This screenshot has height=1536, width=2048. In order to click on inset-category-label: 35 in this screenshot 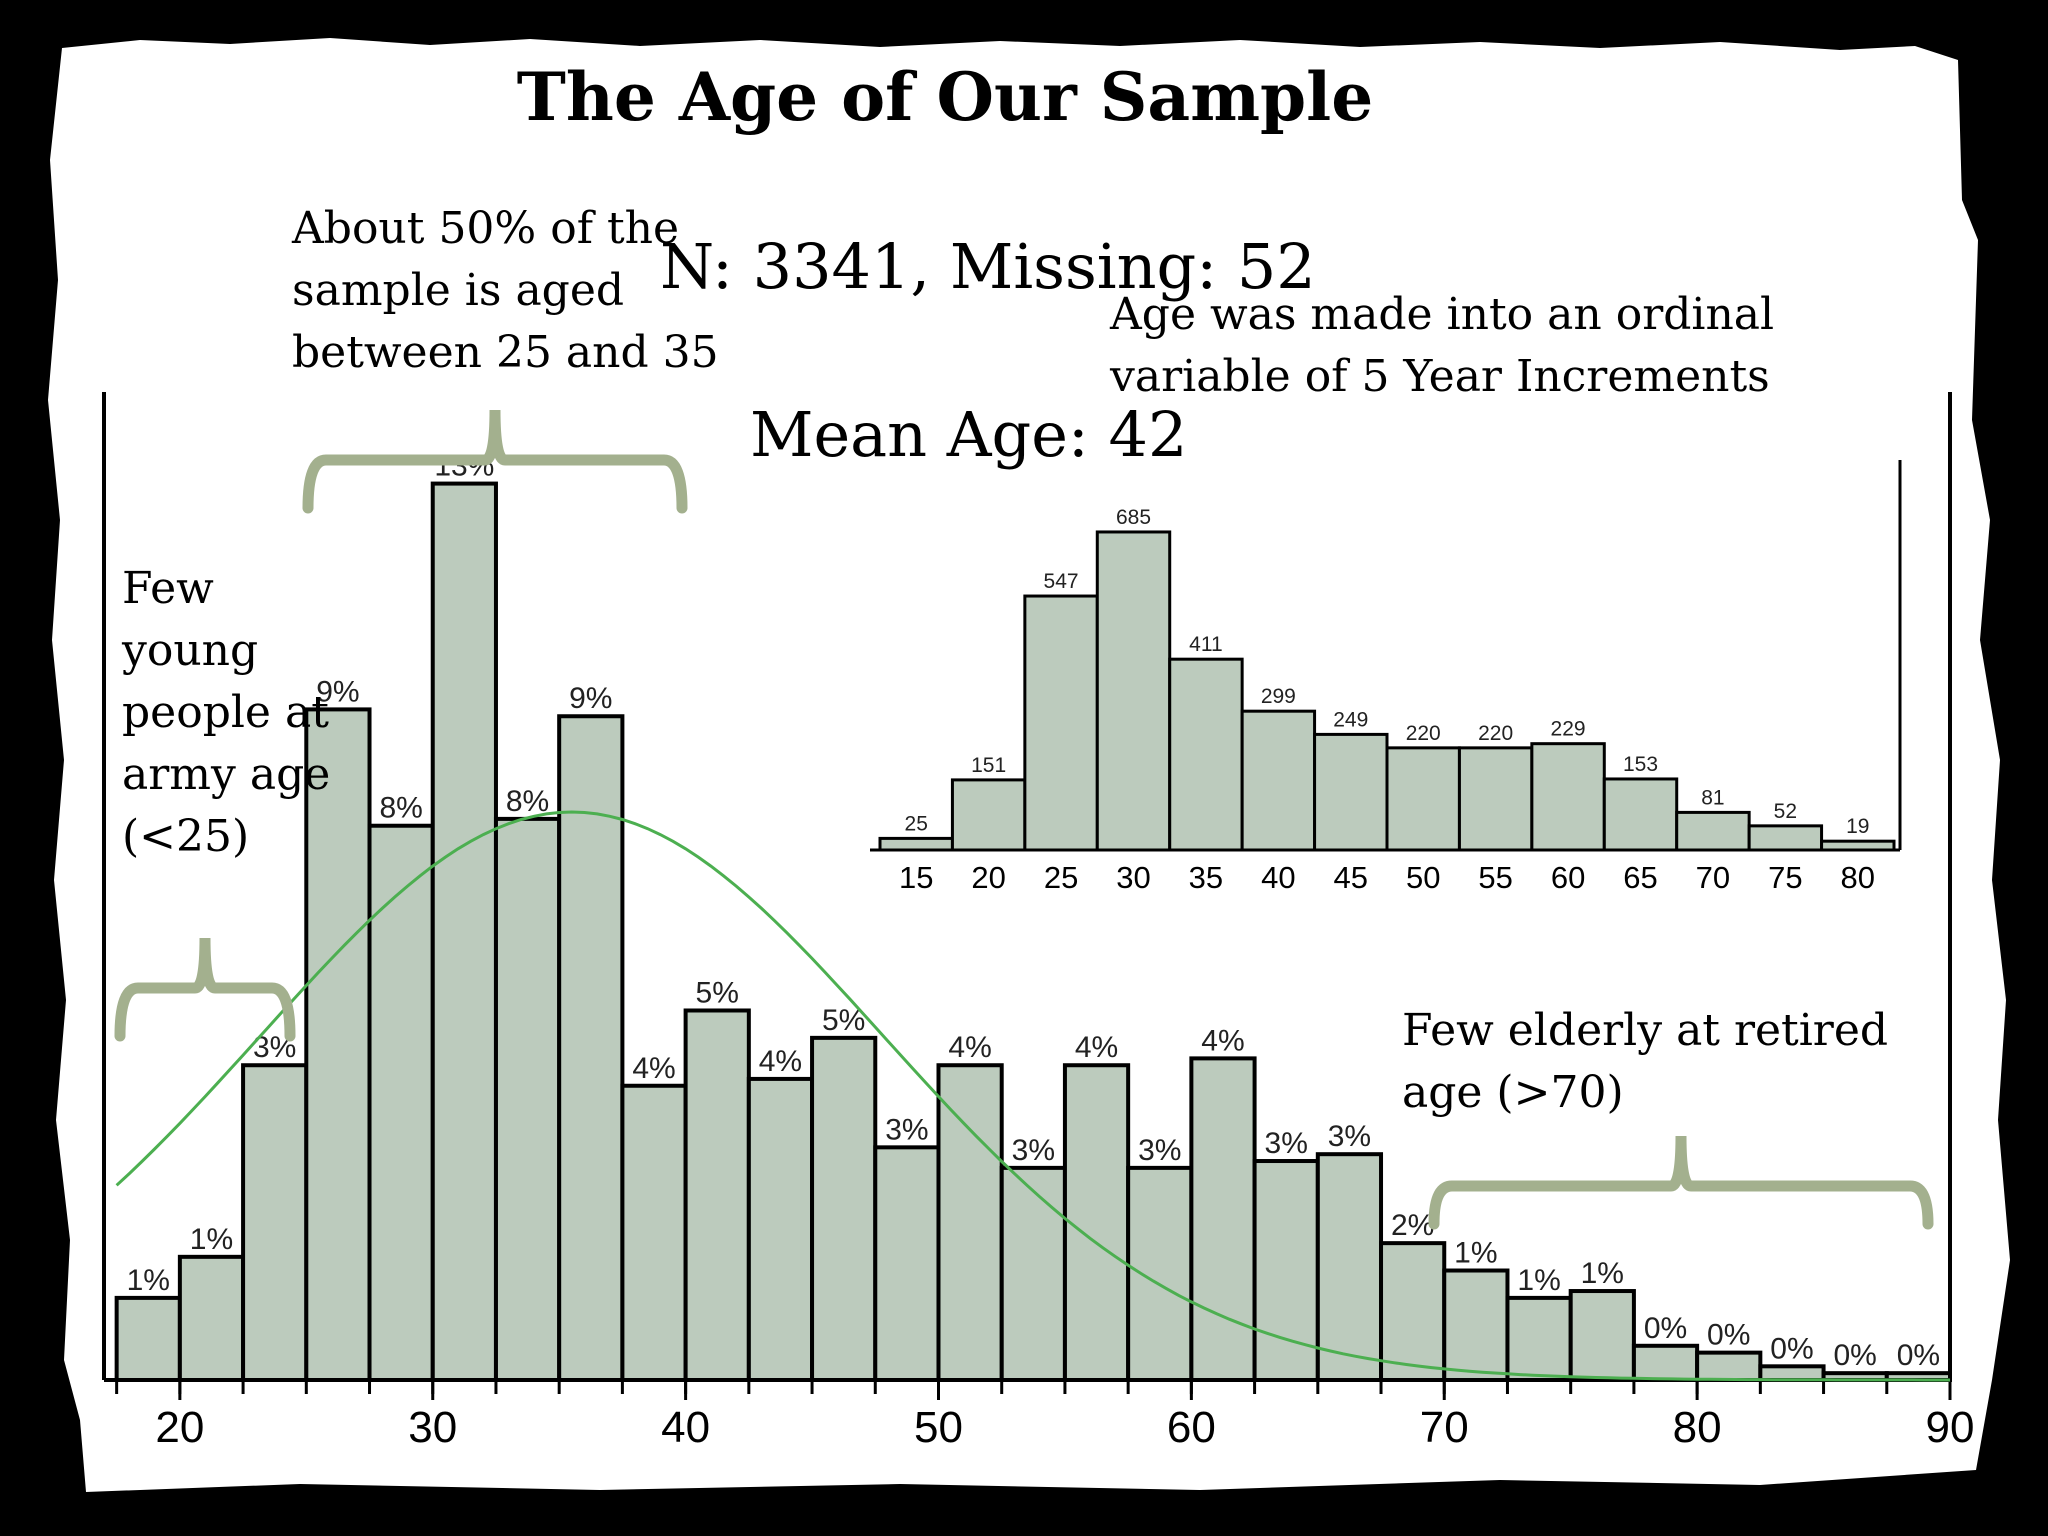, I will do `click(1206, 877)`.